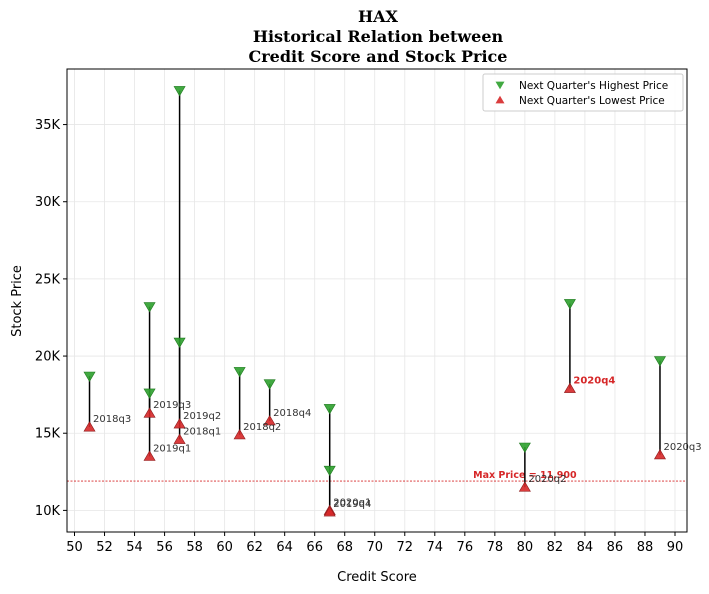  What do you see at coordinates (314, 547) in the screenshot?
I see `x-tick-label: 66` at bounding box center [314, 547].